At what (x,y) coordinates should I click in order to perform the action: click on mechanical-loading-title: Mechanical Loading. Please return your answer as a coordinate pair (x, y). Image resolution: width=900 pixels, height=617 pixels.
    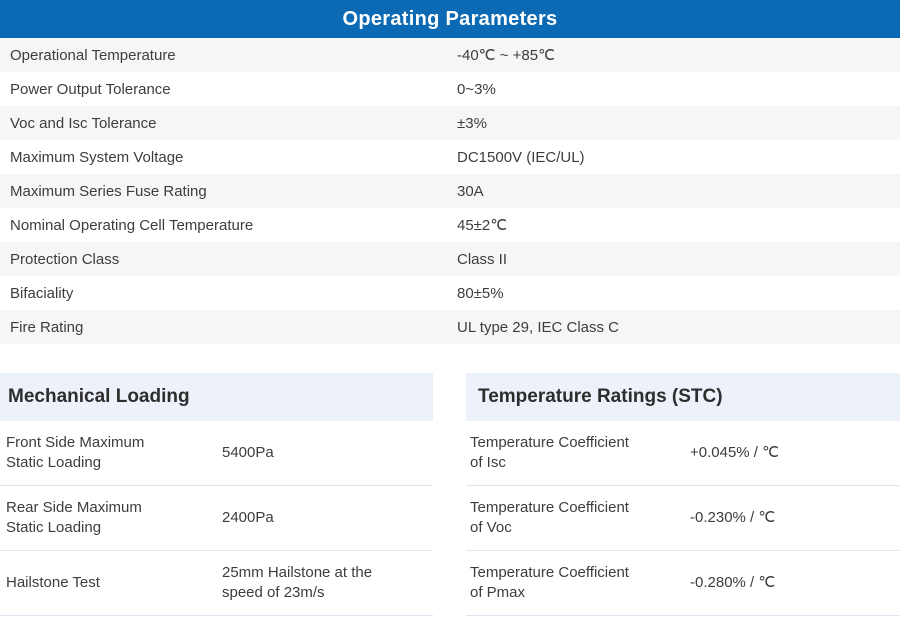
    Looking at the image, I should click on (216, 397).